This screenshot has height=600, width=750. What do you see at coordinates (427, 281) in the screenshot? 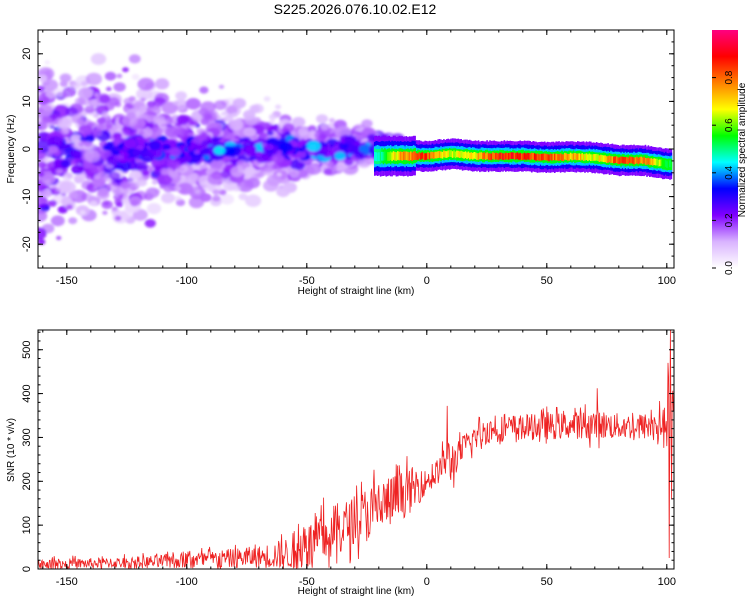
I see `spectrogram-x-tick-label: 0` at bounding box center [427, 281].